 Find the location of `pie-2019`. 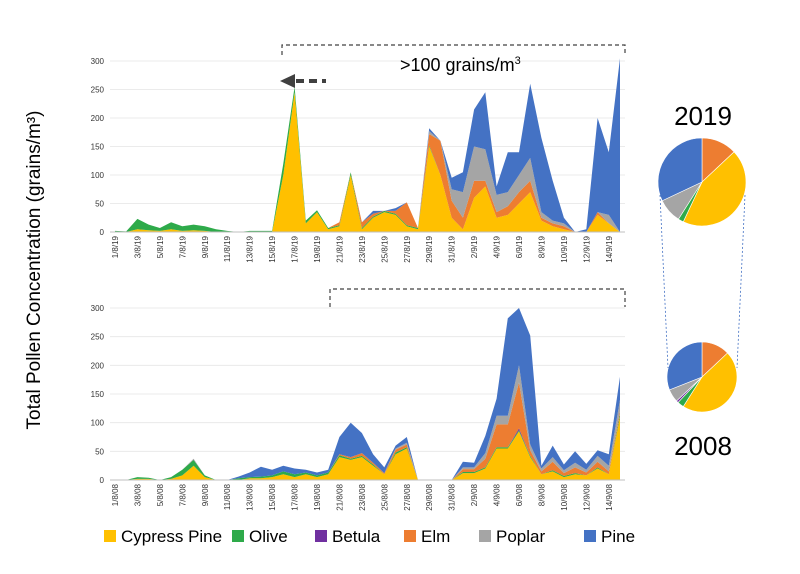

pie-2019 is located at coordinates (702, 182).